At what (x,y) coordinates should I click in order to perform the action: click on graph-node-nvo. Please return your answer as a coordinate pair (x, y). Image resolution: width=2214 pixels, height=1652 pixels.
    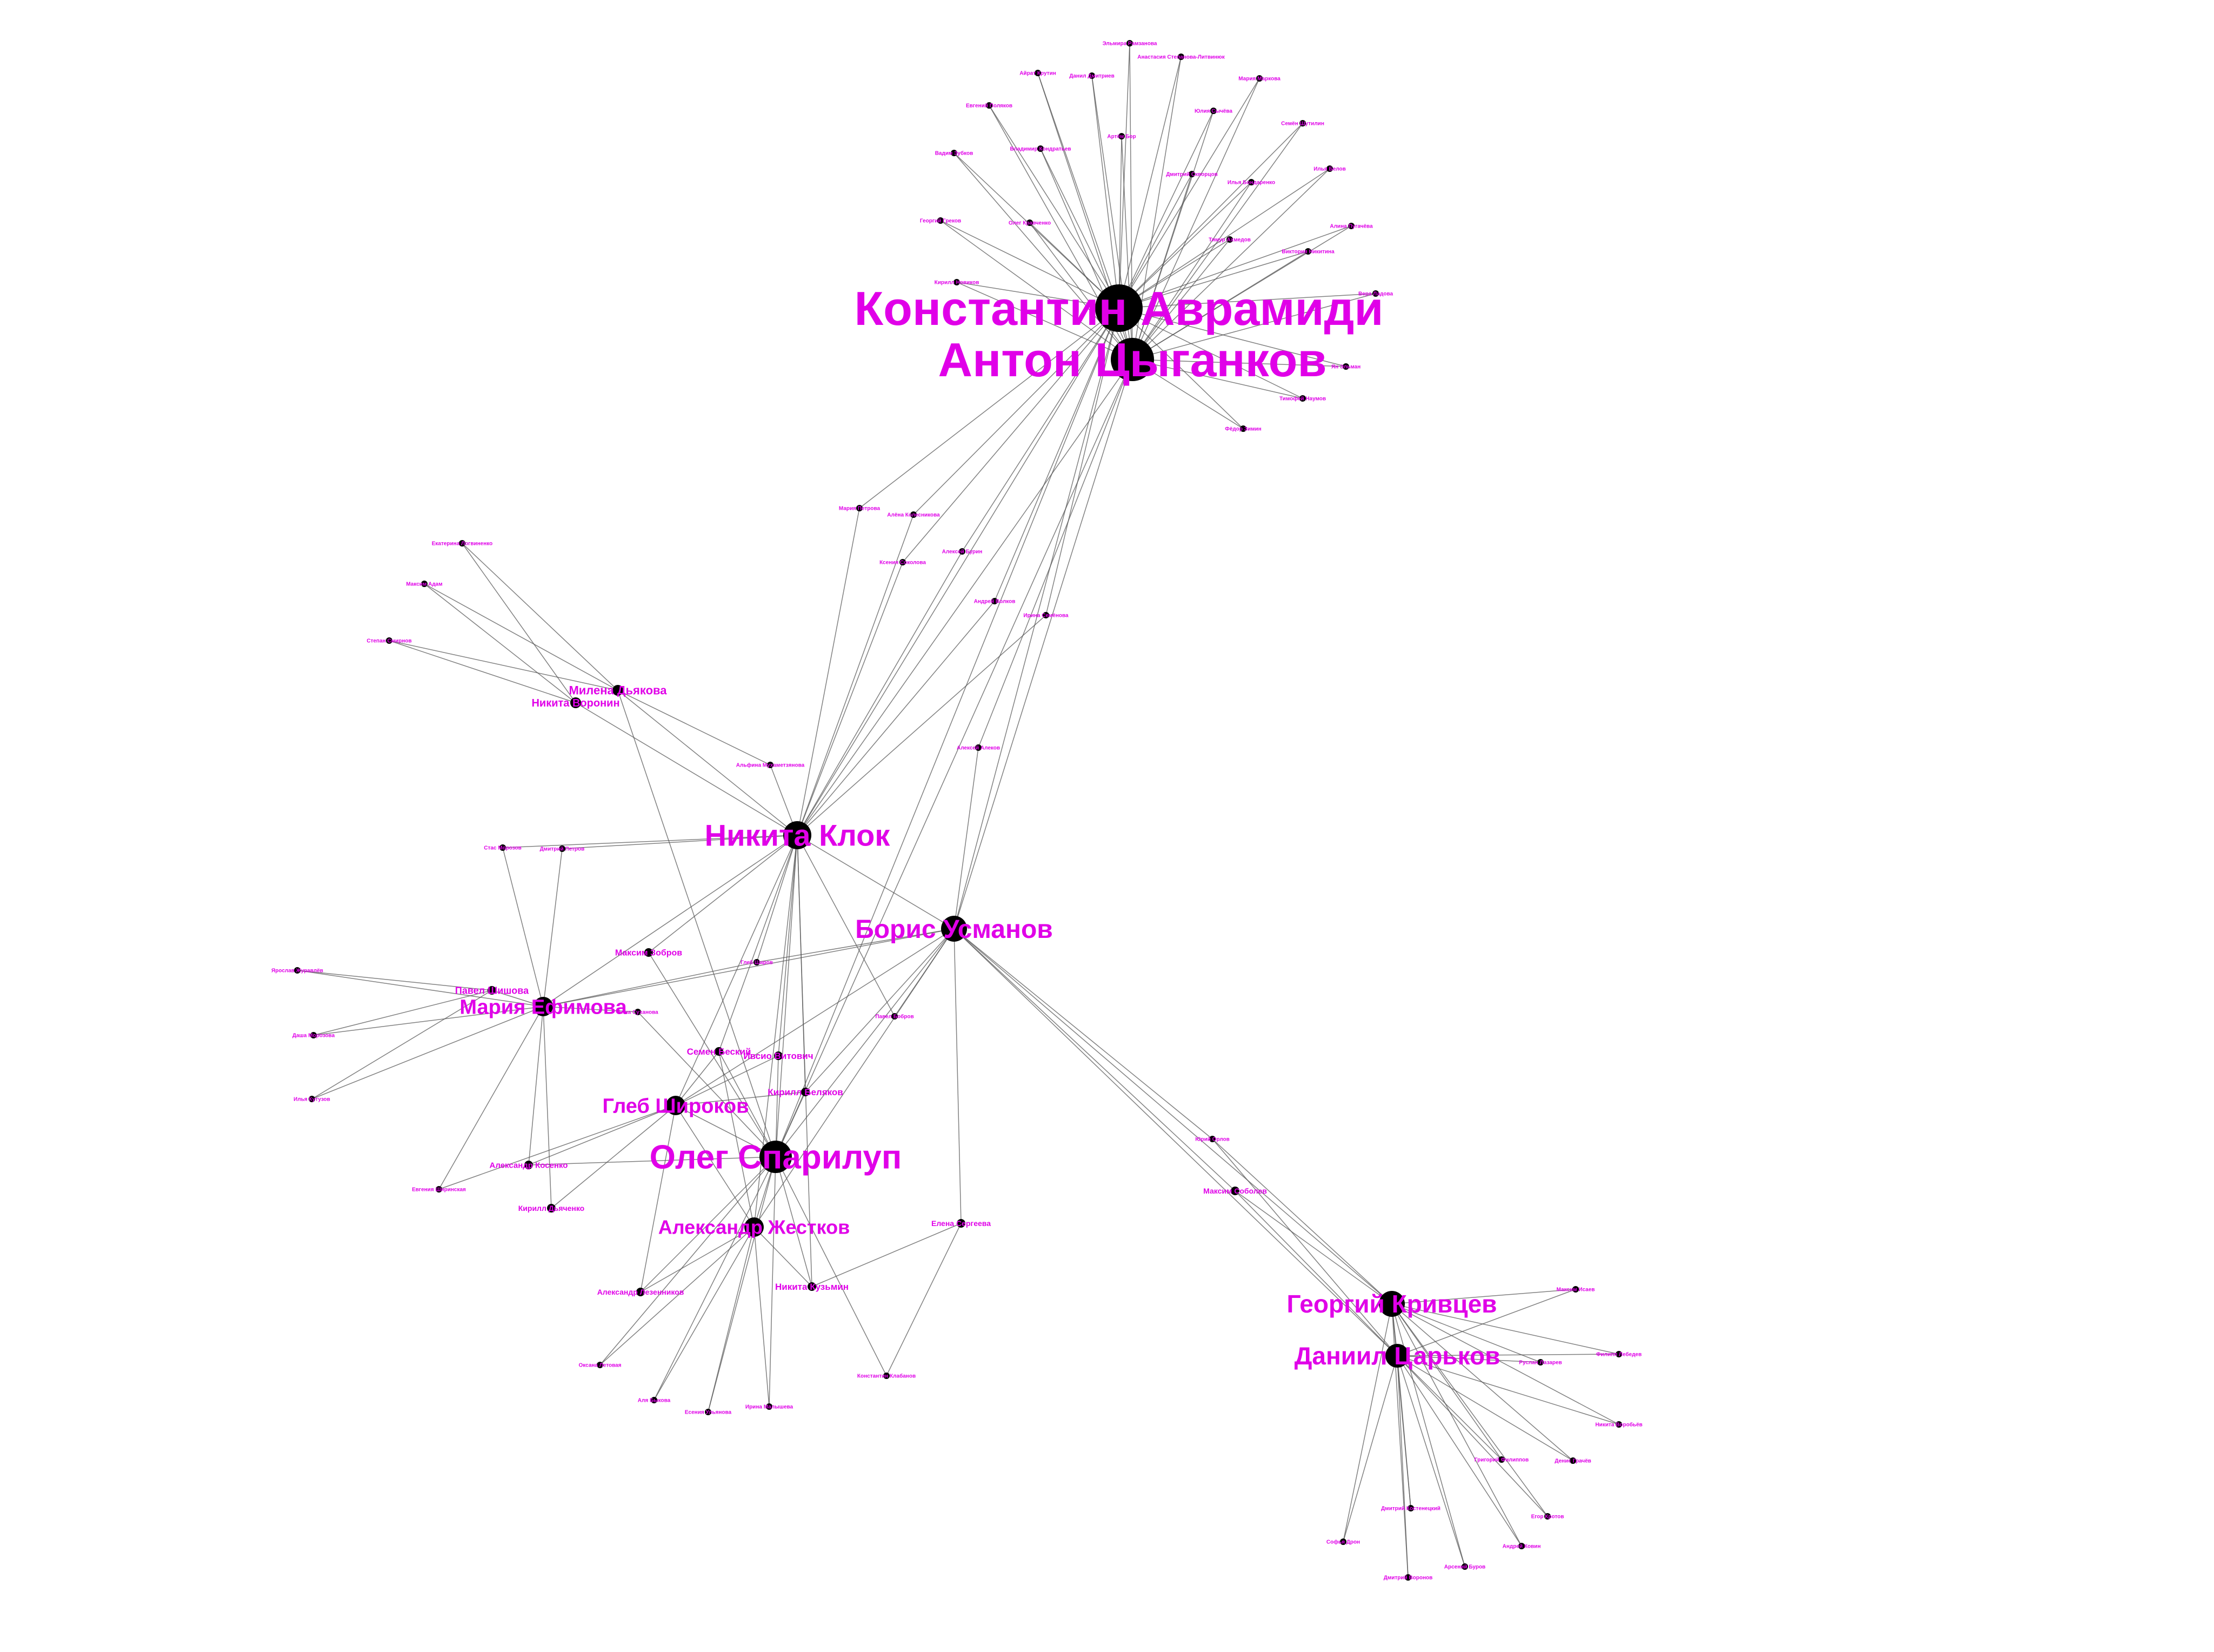
    Looking at the image, I should click on (575, 702).